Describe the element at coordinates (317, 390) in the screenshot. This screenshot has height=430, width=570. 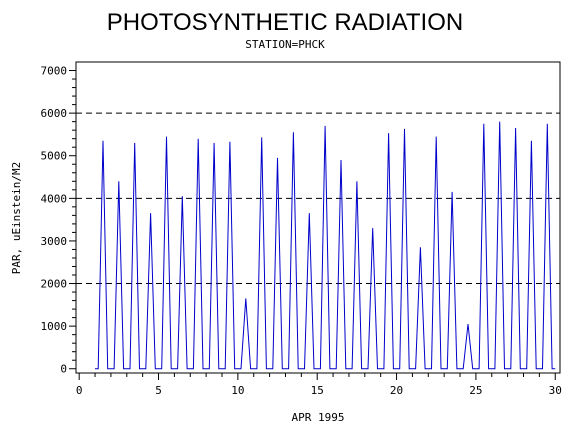
I see `x-tick-label: 15` at that location.